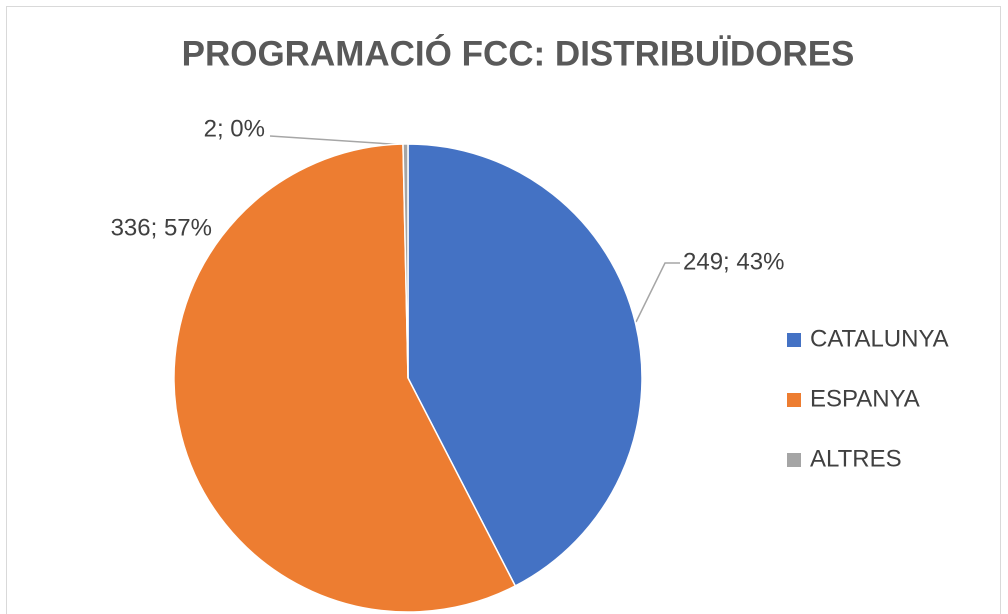 The image size is (1008, 614). I want to click on legend-label: CATALUNYA, so click(879, 338).